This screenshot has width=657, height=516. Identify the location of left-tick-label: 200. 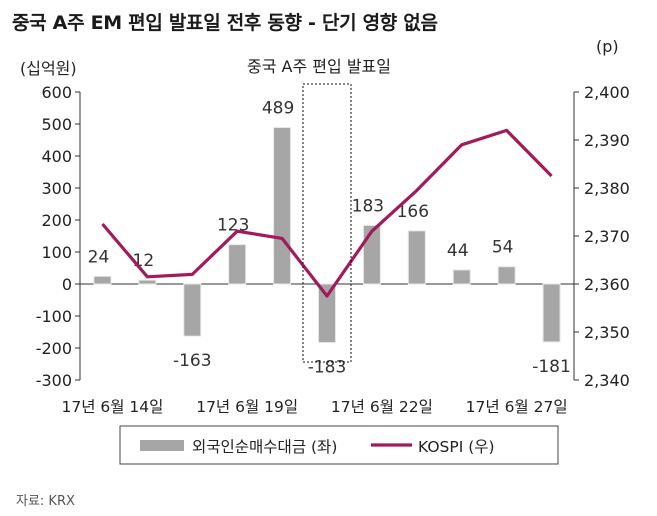
(56, 220).